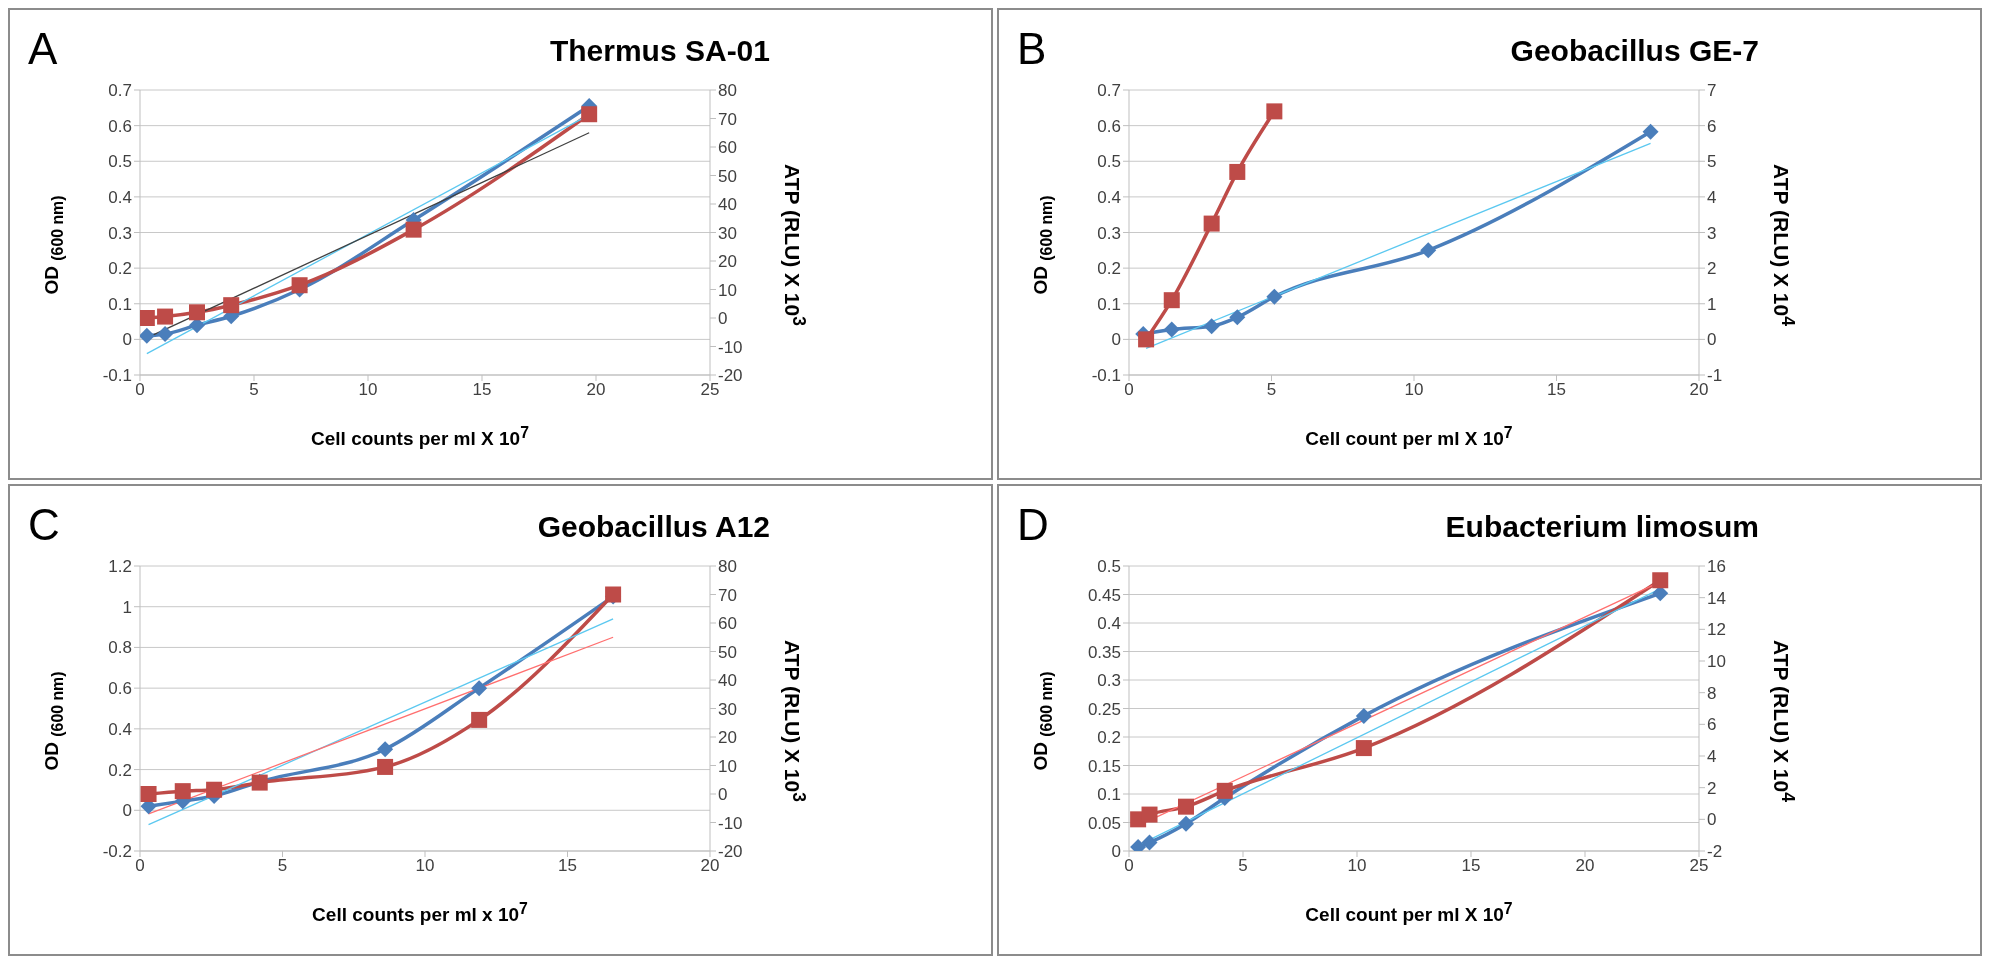 This screenshot has width=1989, height=960. I want to click on y-tick-label: 0.8, so click(120, 648).